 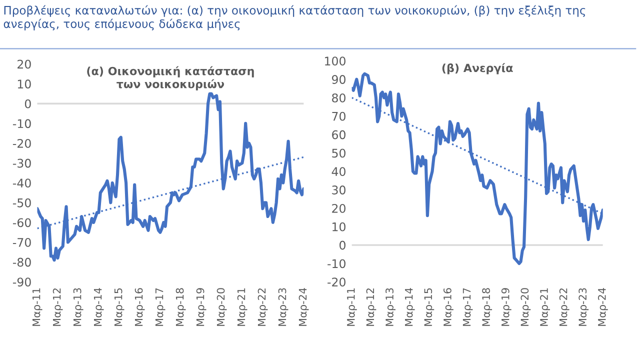 I want to click on y-tick-label: -80, so click(x=21, y=262).